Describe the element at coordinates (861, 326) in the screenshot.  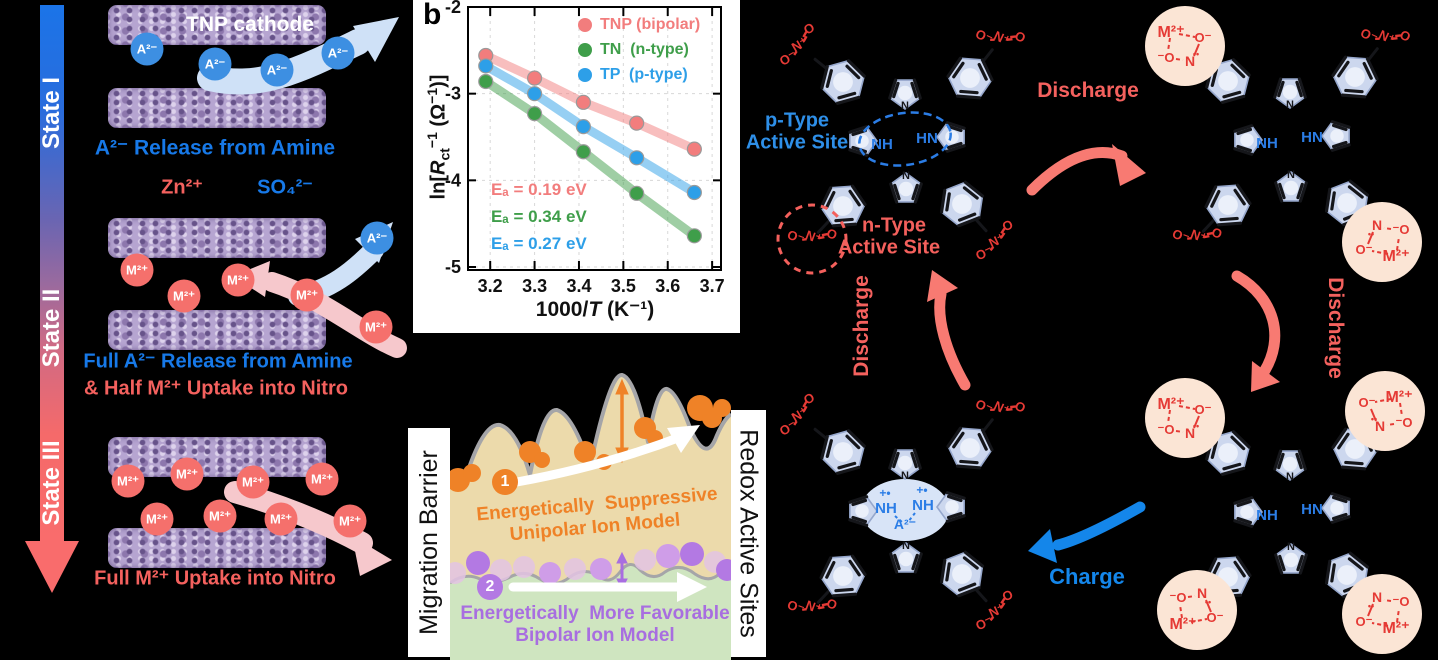
I see `discharge-label-left: Discharge` at that location.